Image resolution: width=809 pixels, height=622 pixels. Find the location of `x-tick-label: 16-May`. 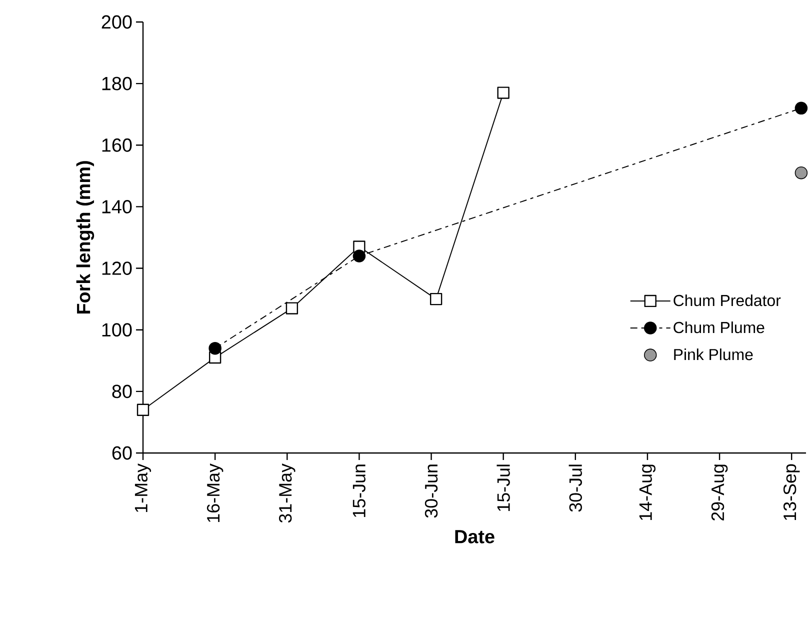

x-tick-label: 16-May is located at coordinates (215, 493).